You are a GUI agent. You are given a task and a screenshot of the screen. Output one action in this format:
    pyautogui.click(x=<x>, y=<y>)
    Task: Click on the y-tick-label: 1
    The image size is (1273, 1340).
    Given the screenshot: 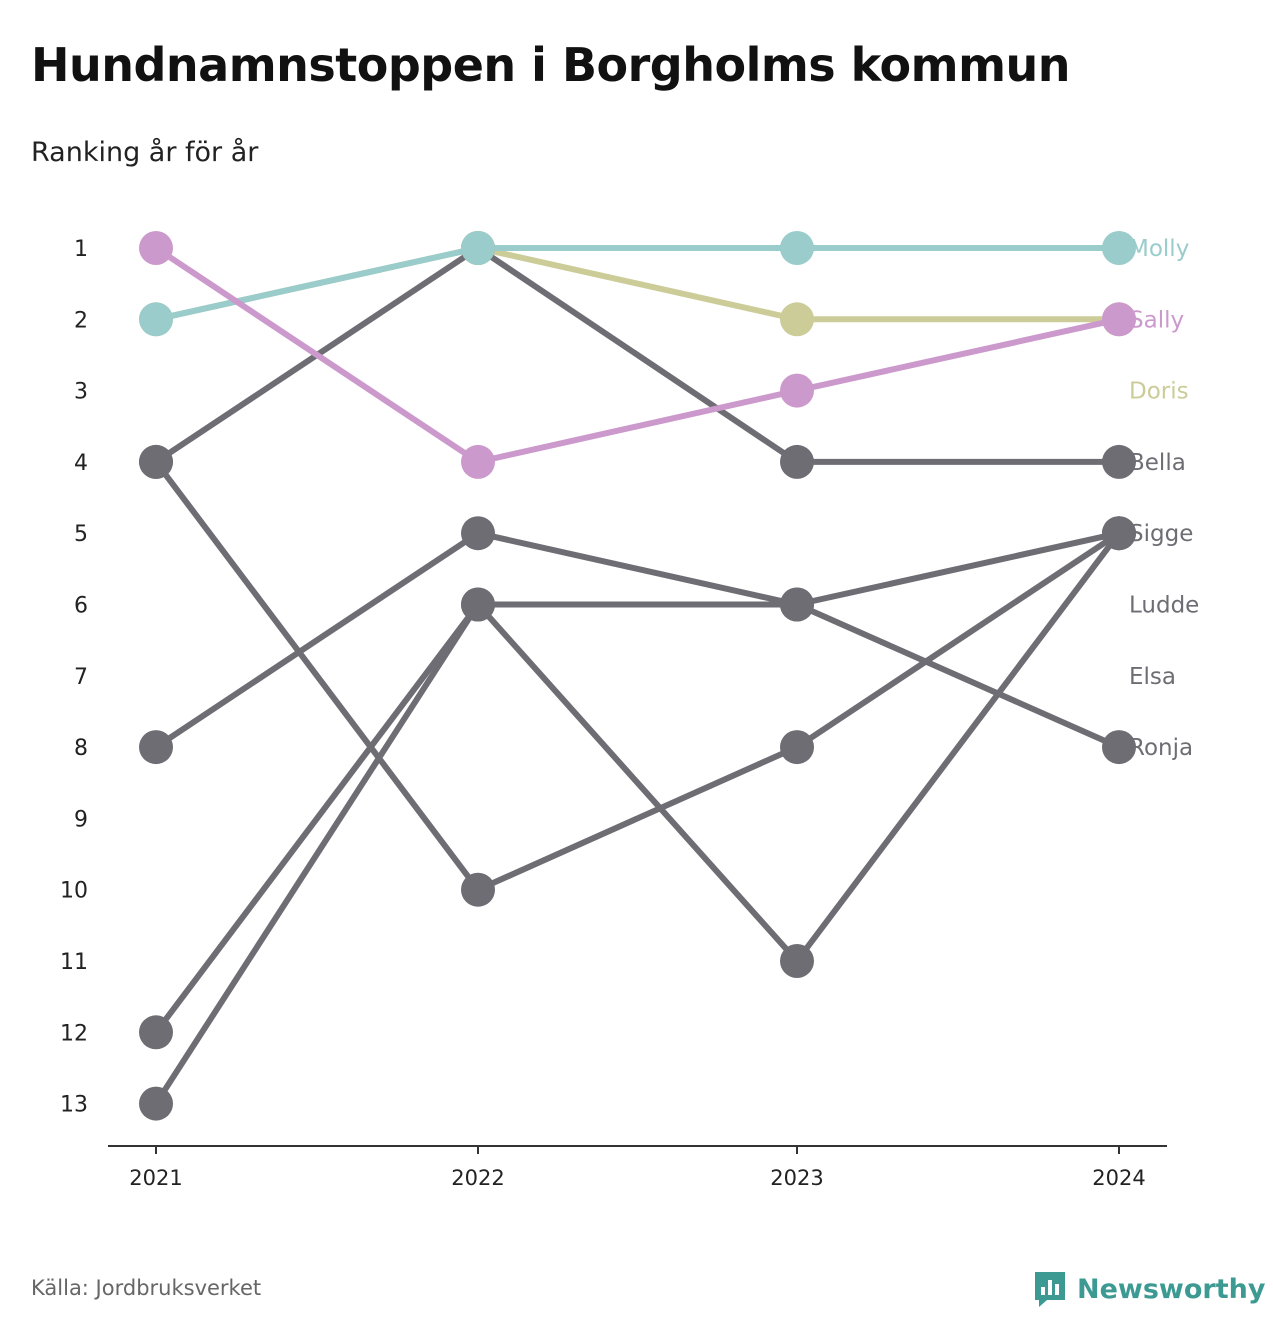 What is the action you would take?
    pyautogui.click(x=81, y=249)
    